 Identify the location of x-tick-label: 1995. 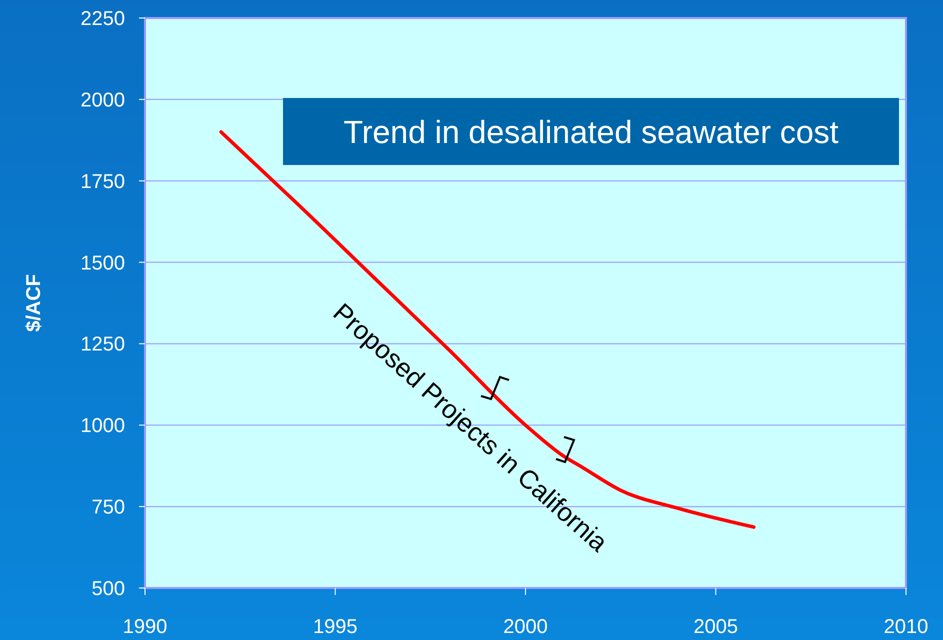
(335, 627).